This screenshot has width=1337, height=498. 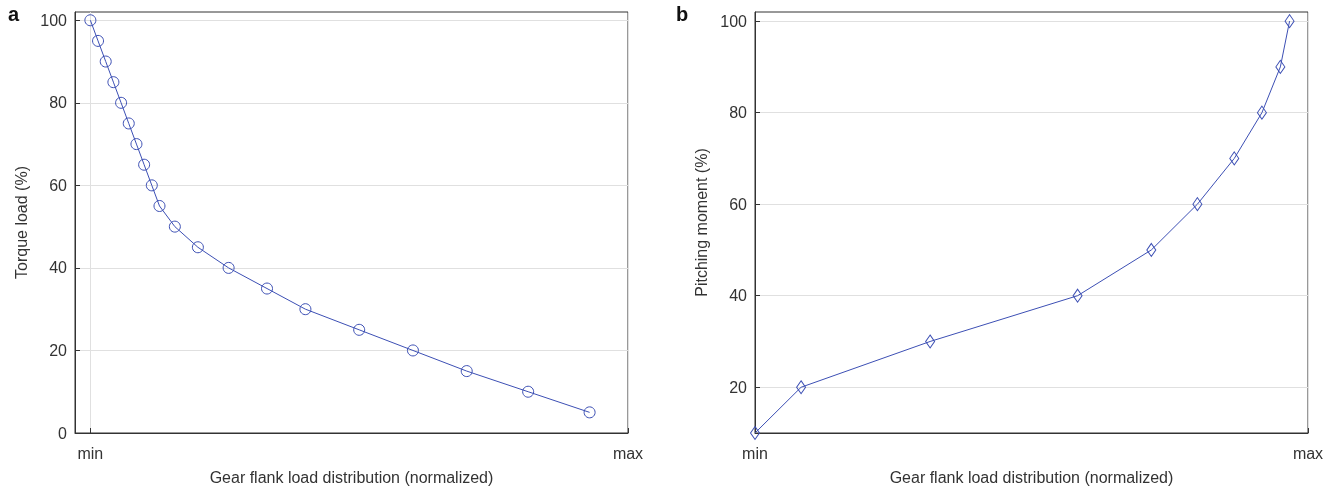 What do you see at coordinates (14, 14) in the screenshot?
I see `text: a` at bounding box center [14, 14].